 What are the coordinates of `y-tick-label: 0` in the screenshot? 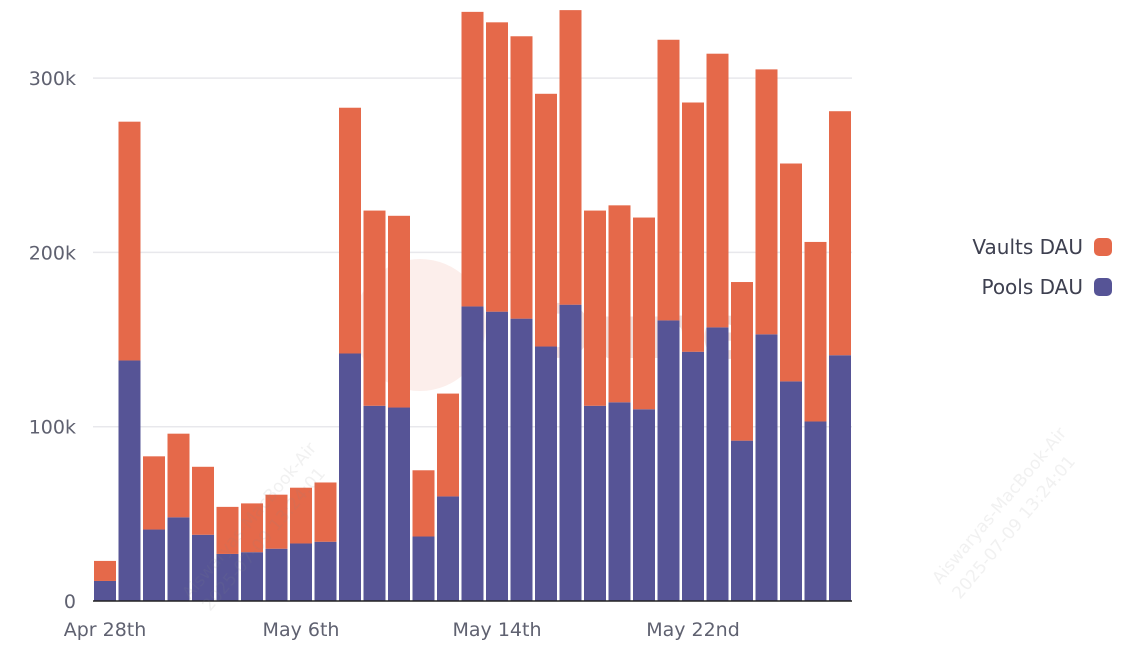 It's located at (70, 602).